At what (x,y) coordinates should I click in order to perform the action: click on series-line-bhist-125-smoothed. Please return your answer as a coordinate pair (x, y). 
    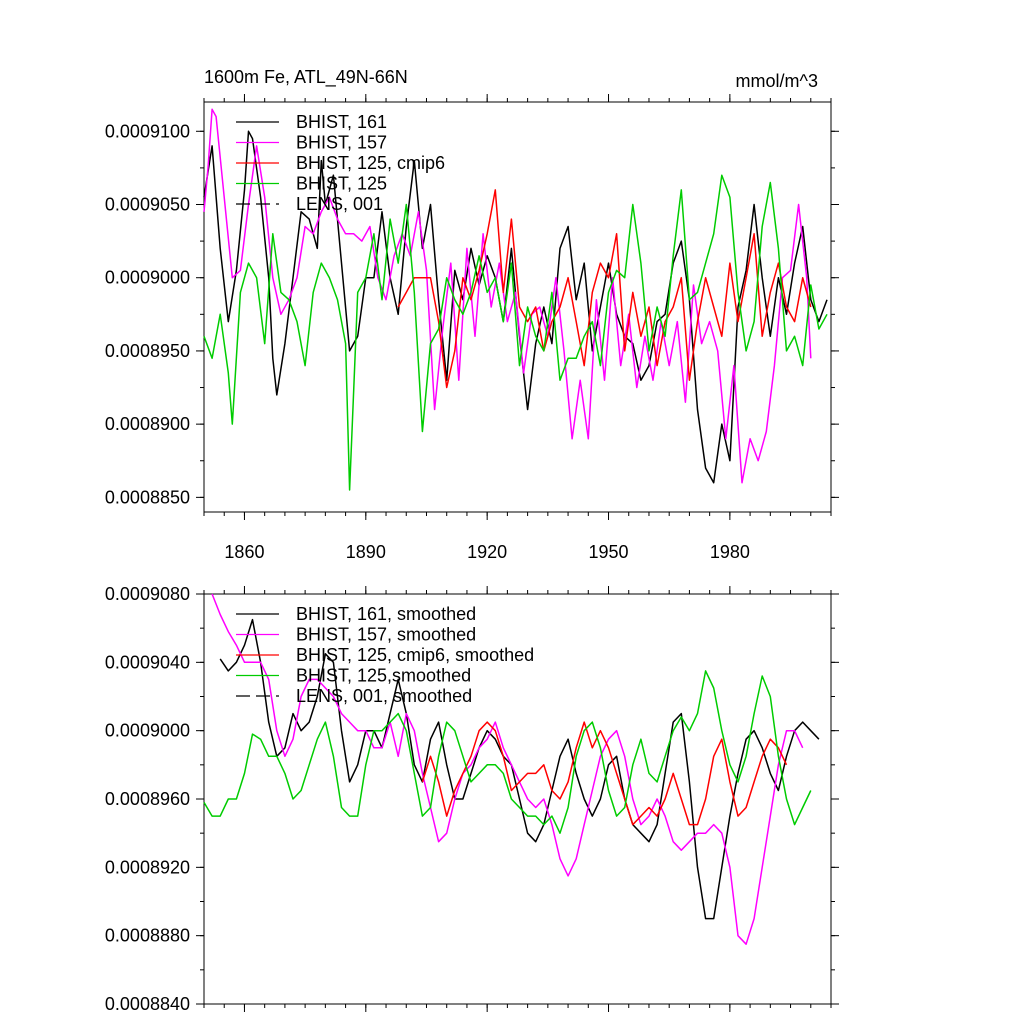
    Looking at the image, I should click on (507, 752).